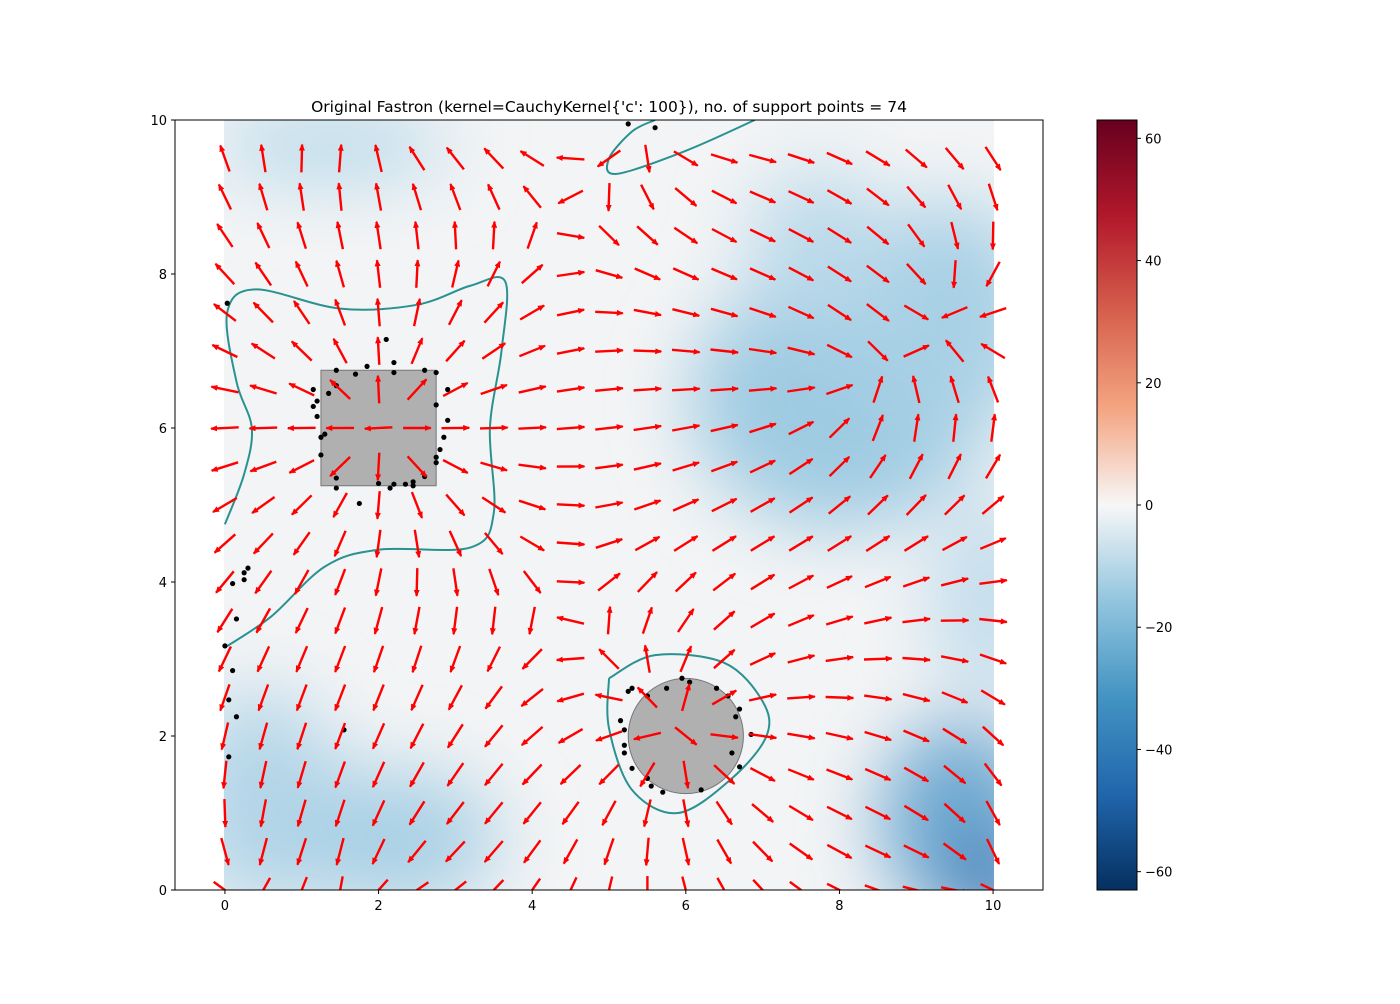 The height and width of the screenshot is (1004, 1400). I want to click on y-tick-label: 6, so click(163, 429).